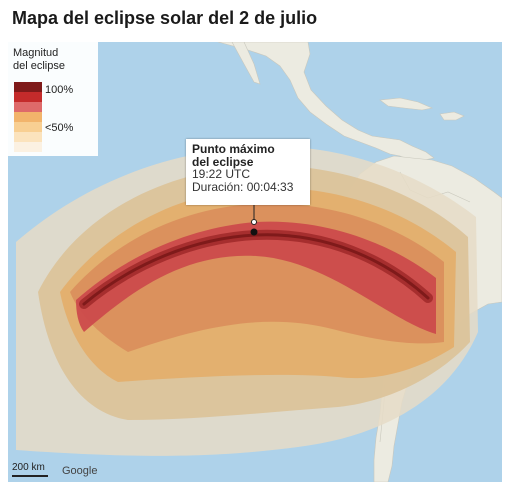 This screenshot has height=485, width=507. Describe the element at coordinates (223, 161) in the screenshot. I see `callout-title-line2: del eclipse` at that location.